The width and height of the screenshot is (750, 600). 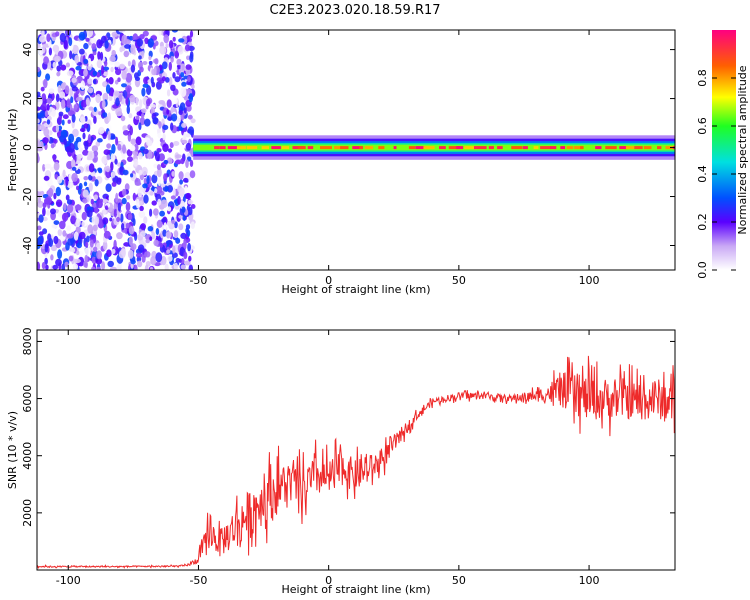 I want to click on colorbar-label: Normalized spectral amplitude, so click(x=742, y=149).